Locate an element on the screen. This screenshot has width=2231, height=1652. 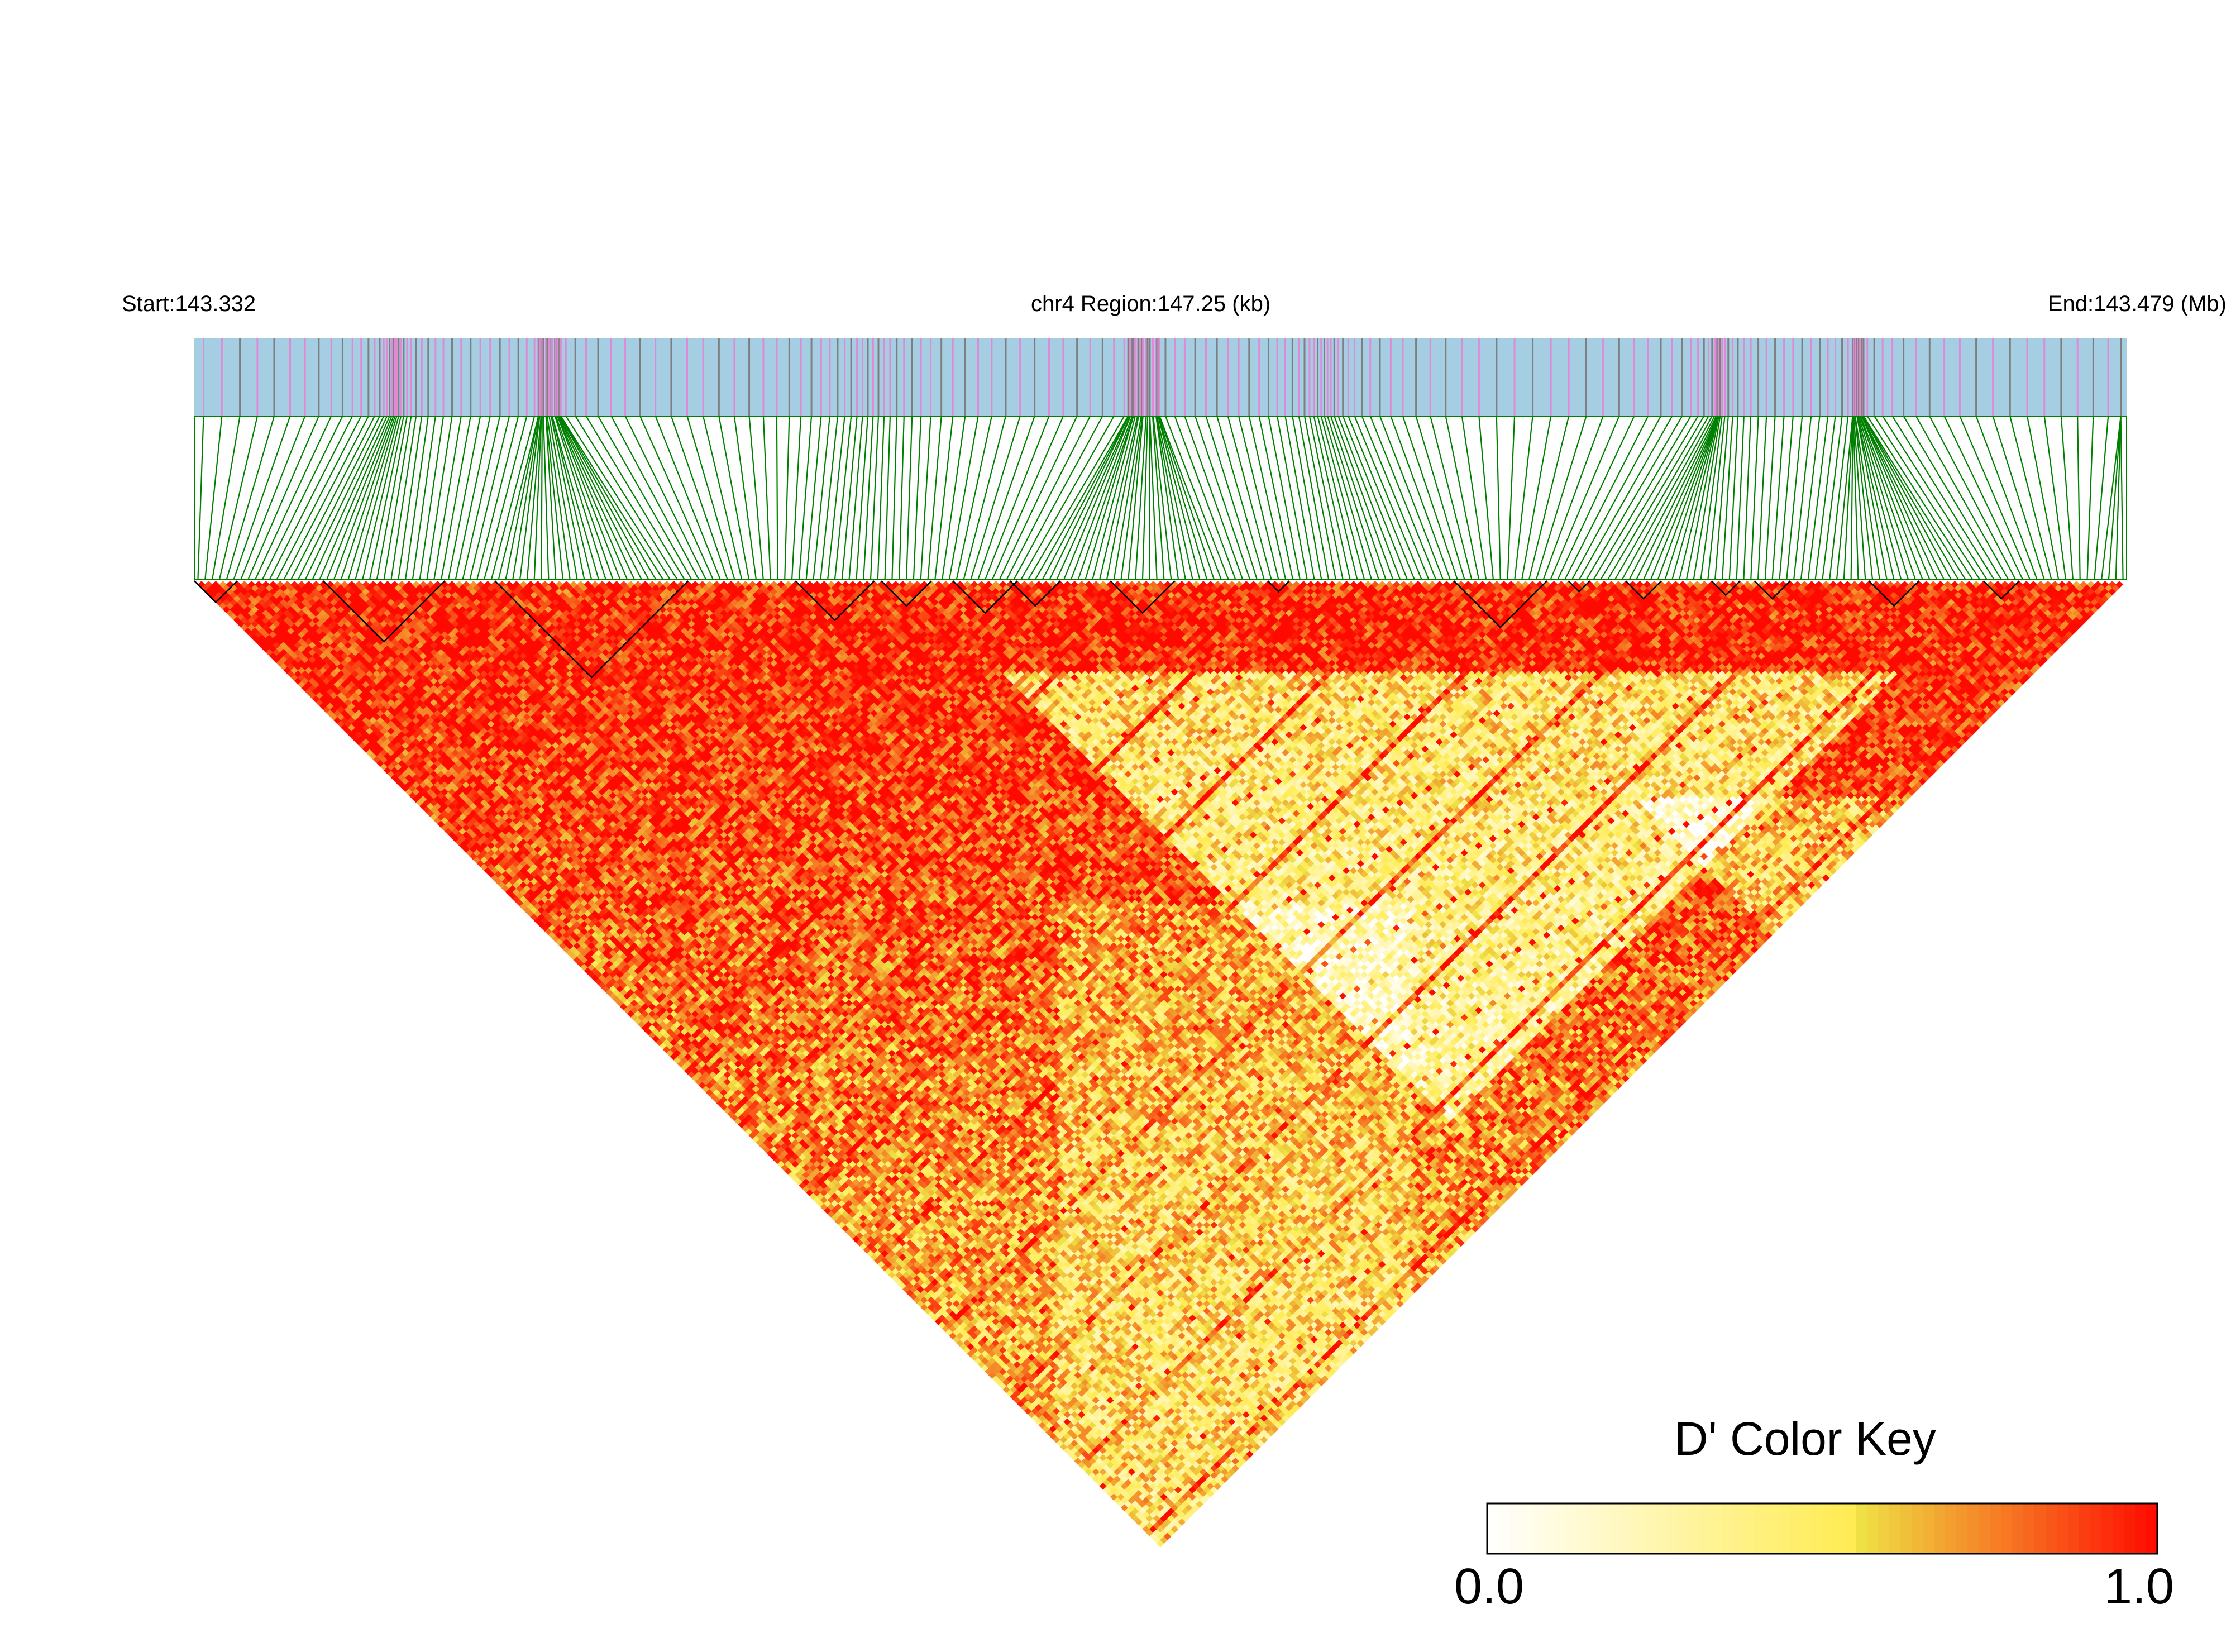
snp-connector-lines is located at coordinates (1160, 498).